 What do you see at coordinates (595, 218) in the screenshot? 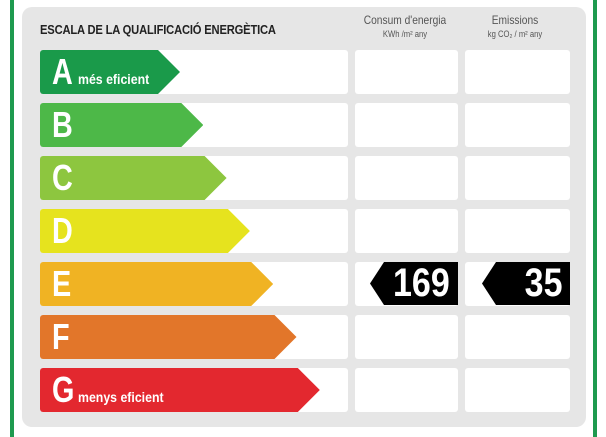
I see `right-border` at bounding box center [595, 218].